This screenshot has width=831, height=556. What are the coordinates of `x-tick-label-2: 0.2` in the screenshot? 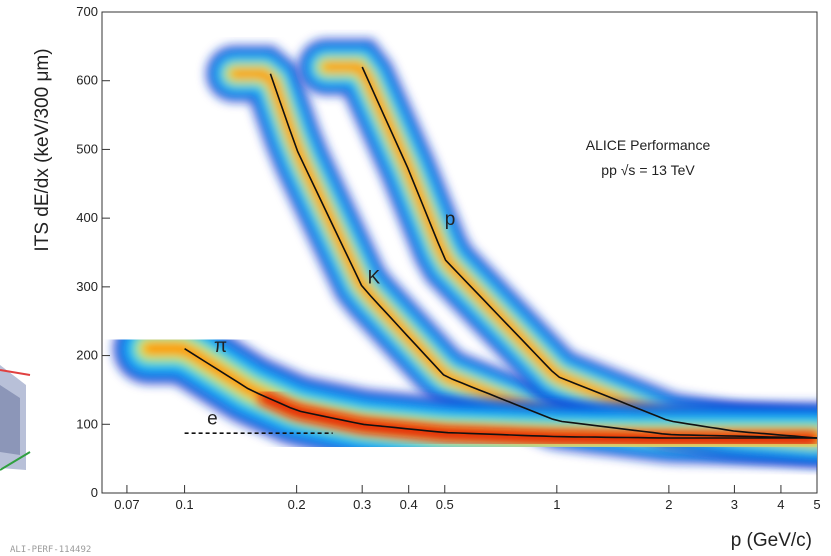 It's located at (297, 504).